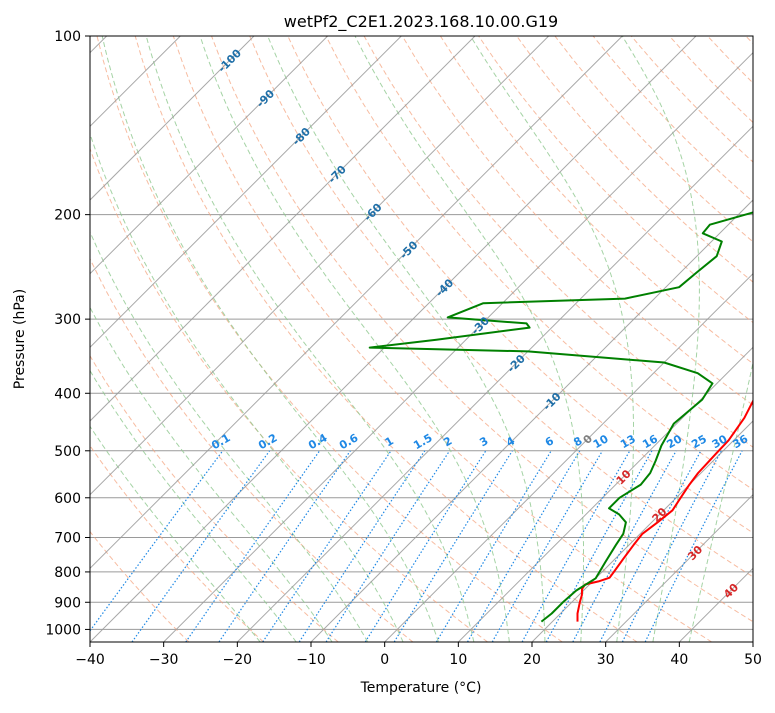 The width and height of the screenshot is (775, 713). Describe the element at coordinates (731, 591) in the screenshot. I see `isotherm-label: 40` at that location.